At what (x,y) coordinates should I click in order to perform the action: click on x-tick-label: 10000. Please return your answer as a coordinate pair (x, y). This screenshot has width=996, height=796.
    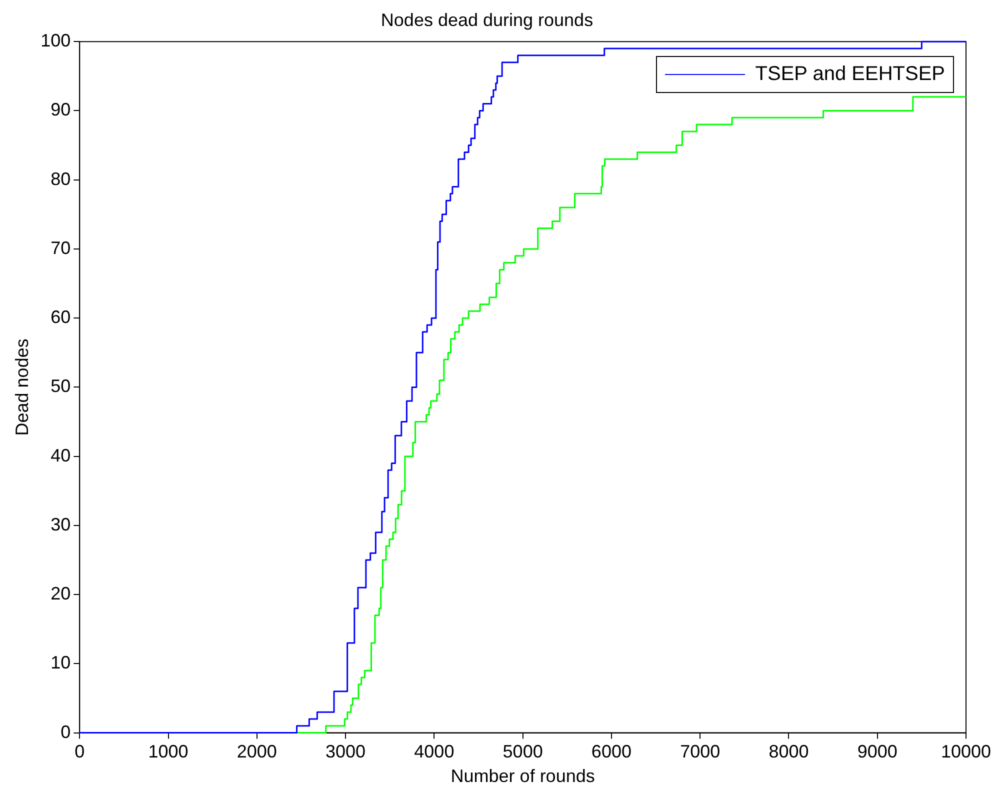
    Looking at the image, I should click on (966, 752).